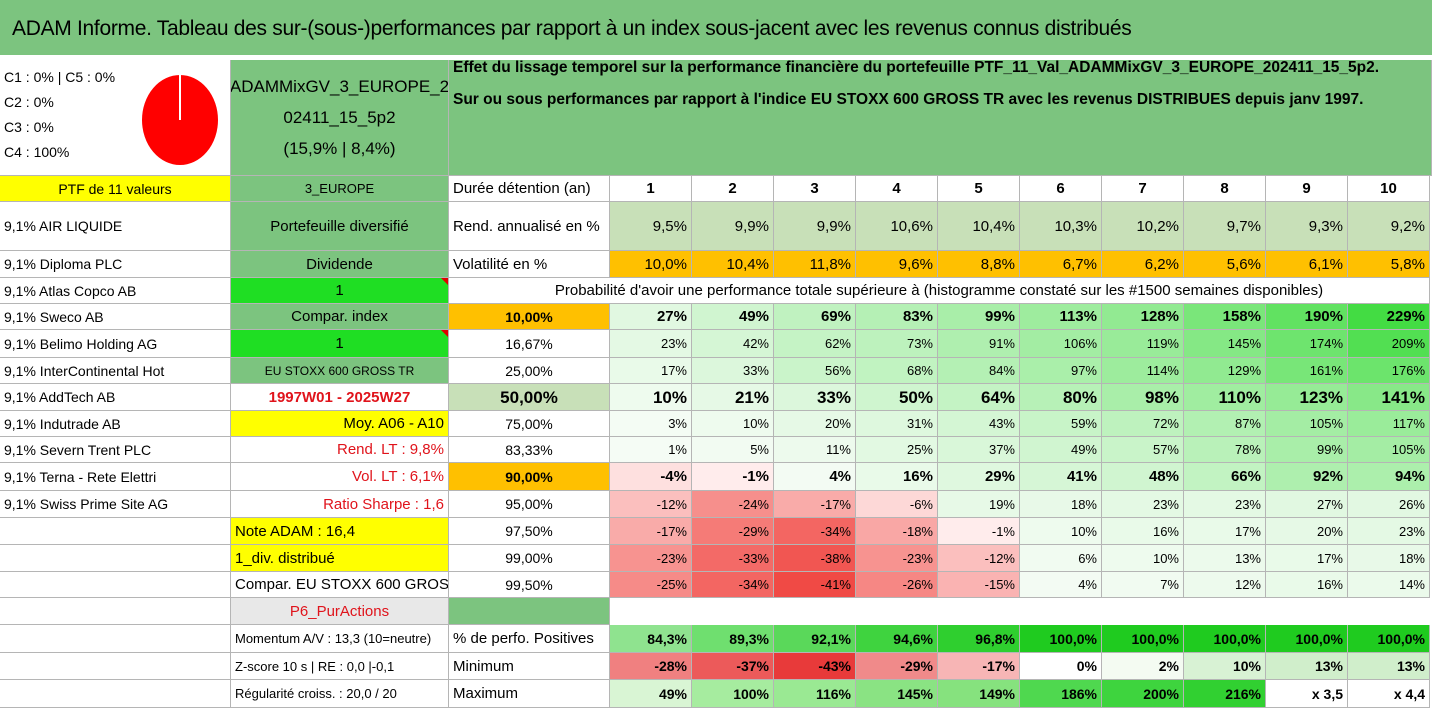 This screenshot has height=717, width=1432. Describe the element at coordinates (651, 317) in the screenshot. I see `probability-value: 27%` at that location.